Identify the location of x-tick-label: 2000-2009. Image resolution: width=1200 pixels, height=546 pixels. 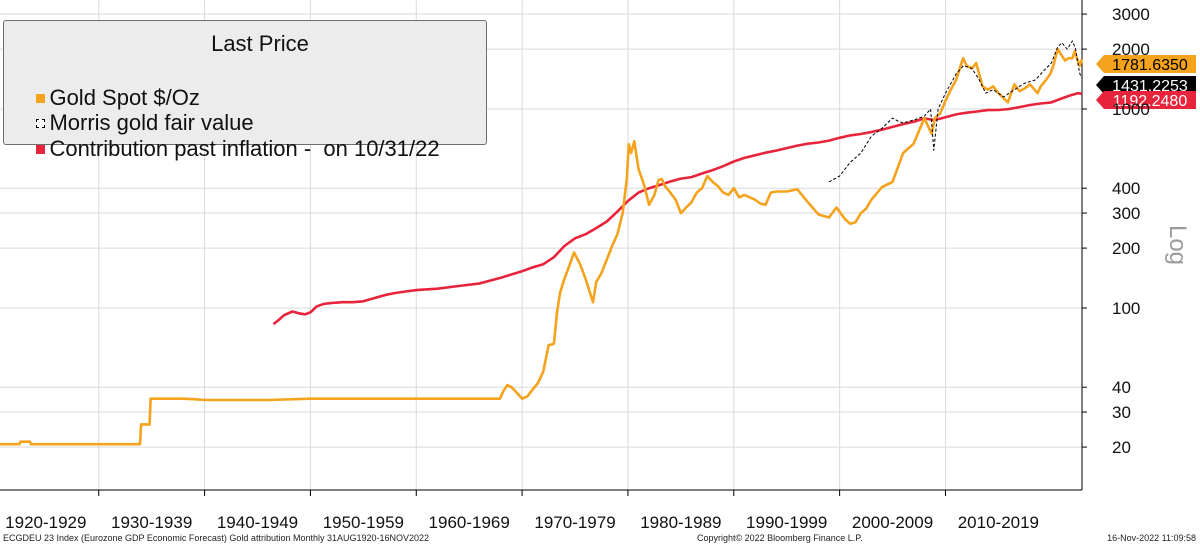
(892, 522).